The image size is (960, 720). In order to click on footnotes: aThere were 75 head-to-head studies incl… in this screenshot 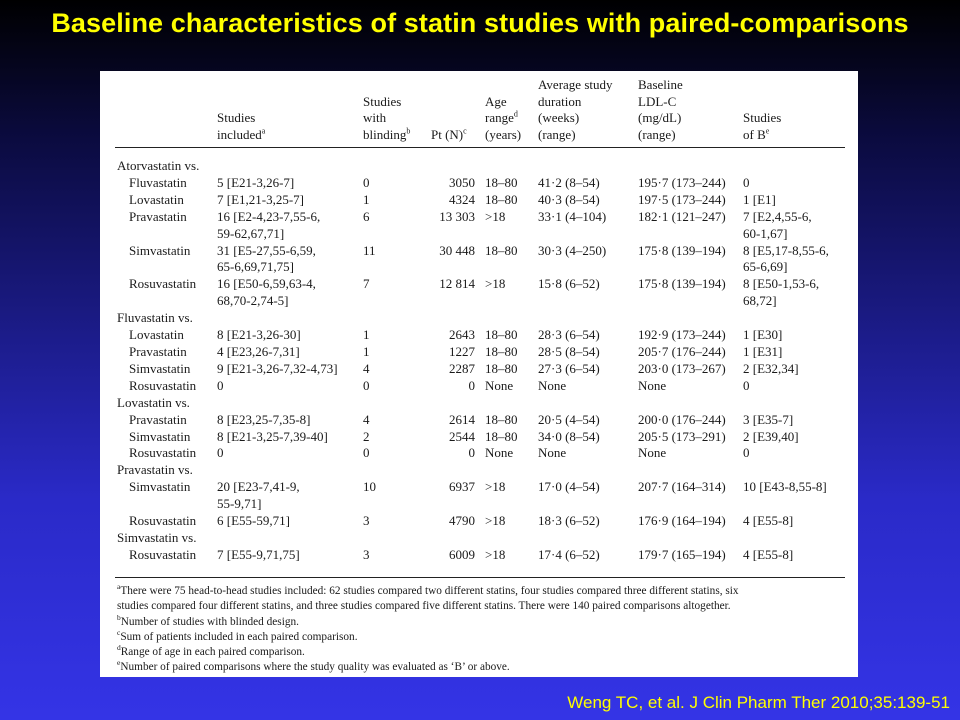, I will do `click(484, 629)`.